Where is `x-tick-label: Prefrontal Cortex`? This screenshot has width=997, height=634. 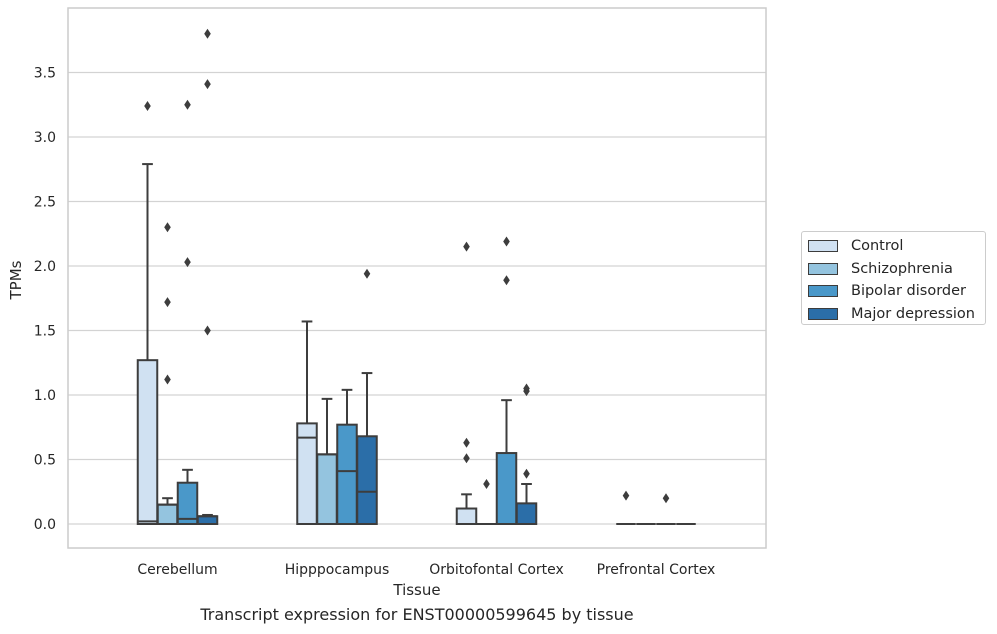
x-tick-label: Prefrontal Cortex is located at coordinates (656, 570).